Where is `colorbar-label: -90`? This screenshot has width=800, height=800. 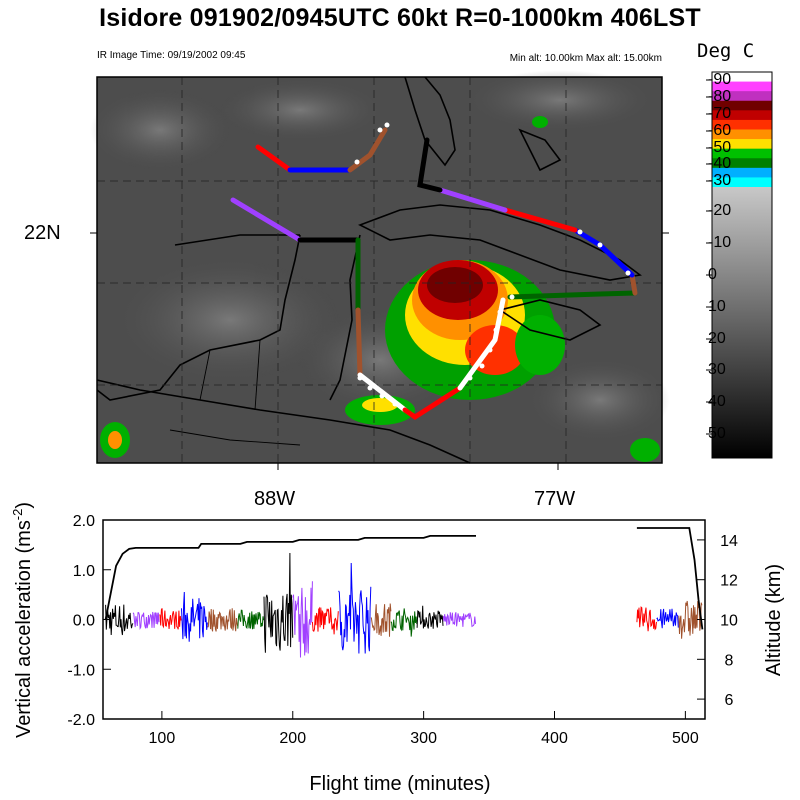
colorbar-label: -90 is located at coordinates (720, 79).